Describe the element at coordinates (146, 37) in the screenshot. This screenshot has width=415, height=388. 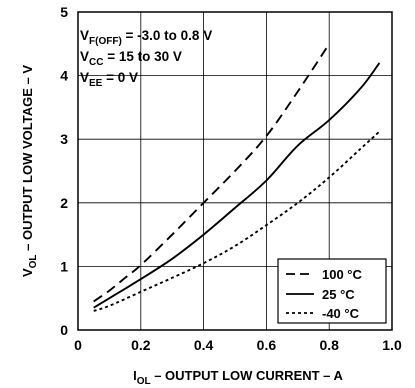
I see `annotation-vfoff: VF(OFF) = -3.0 to 0.8 V` at that location.